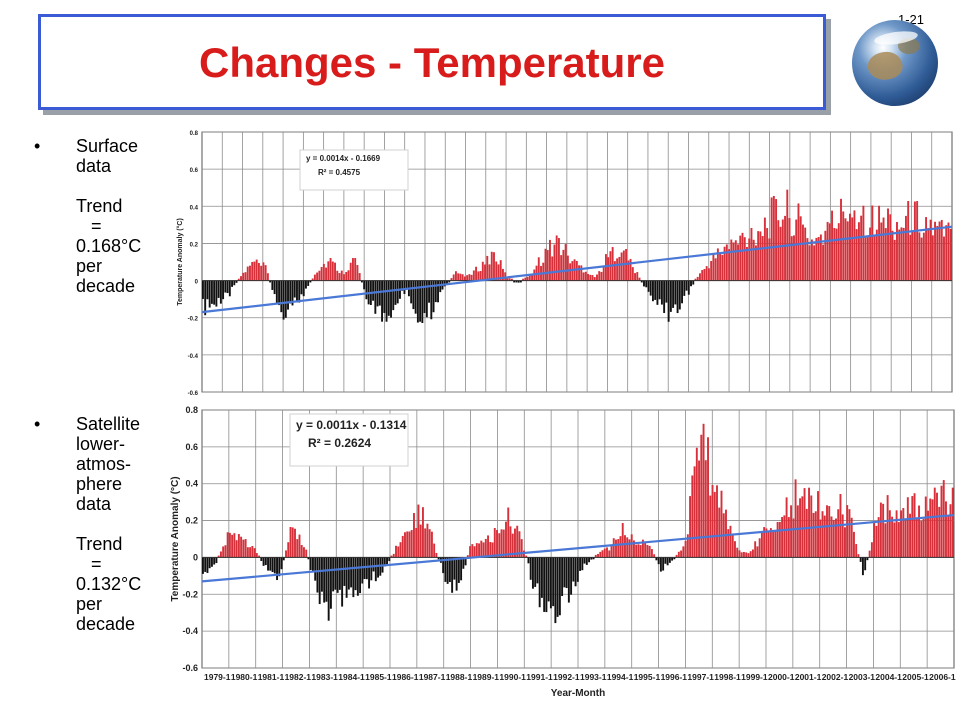 This screenshot has width=960, height=720. What do you see at coordinates (190, 668) in the screenshot?
I see `y-tick-label: -0.6` at bounding box center [190, 668].